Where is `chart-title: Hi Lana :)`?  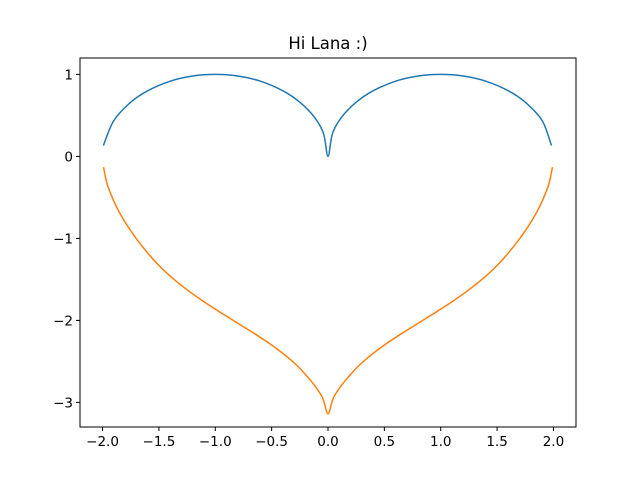 chart-title: Hi Lana :) is located at coordinates (327, 43).